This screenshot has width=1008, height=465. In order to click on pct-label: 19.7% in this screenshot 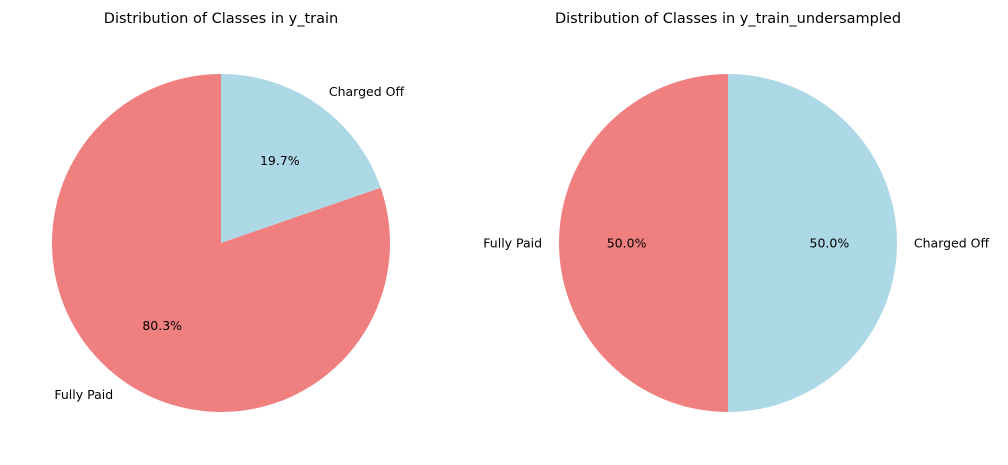, I will do `click(280, 160)`.